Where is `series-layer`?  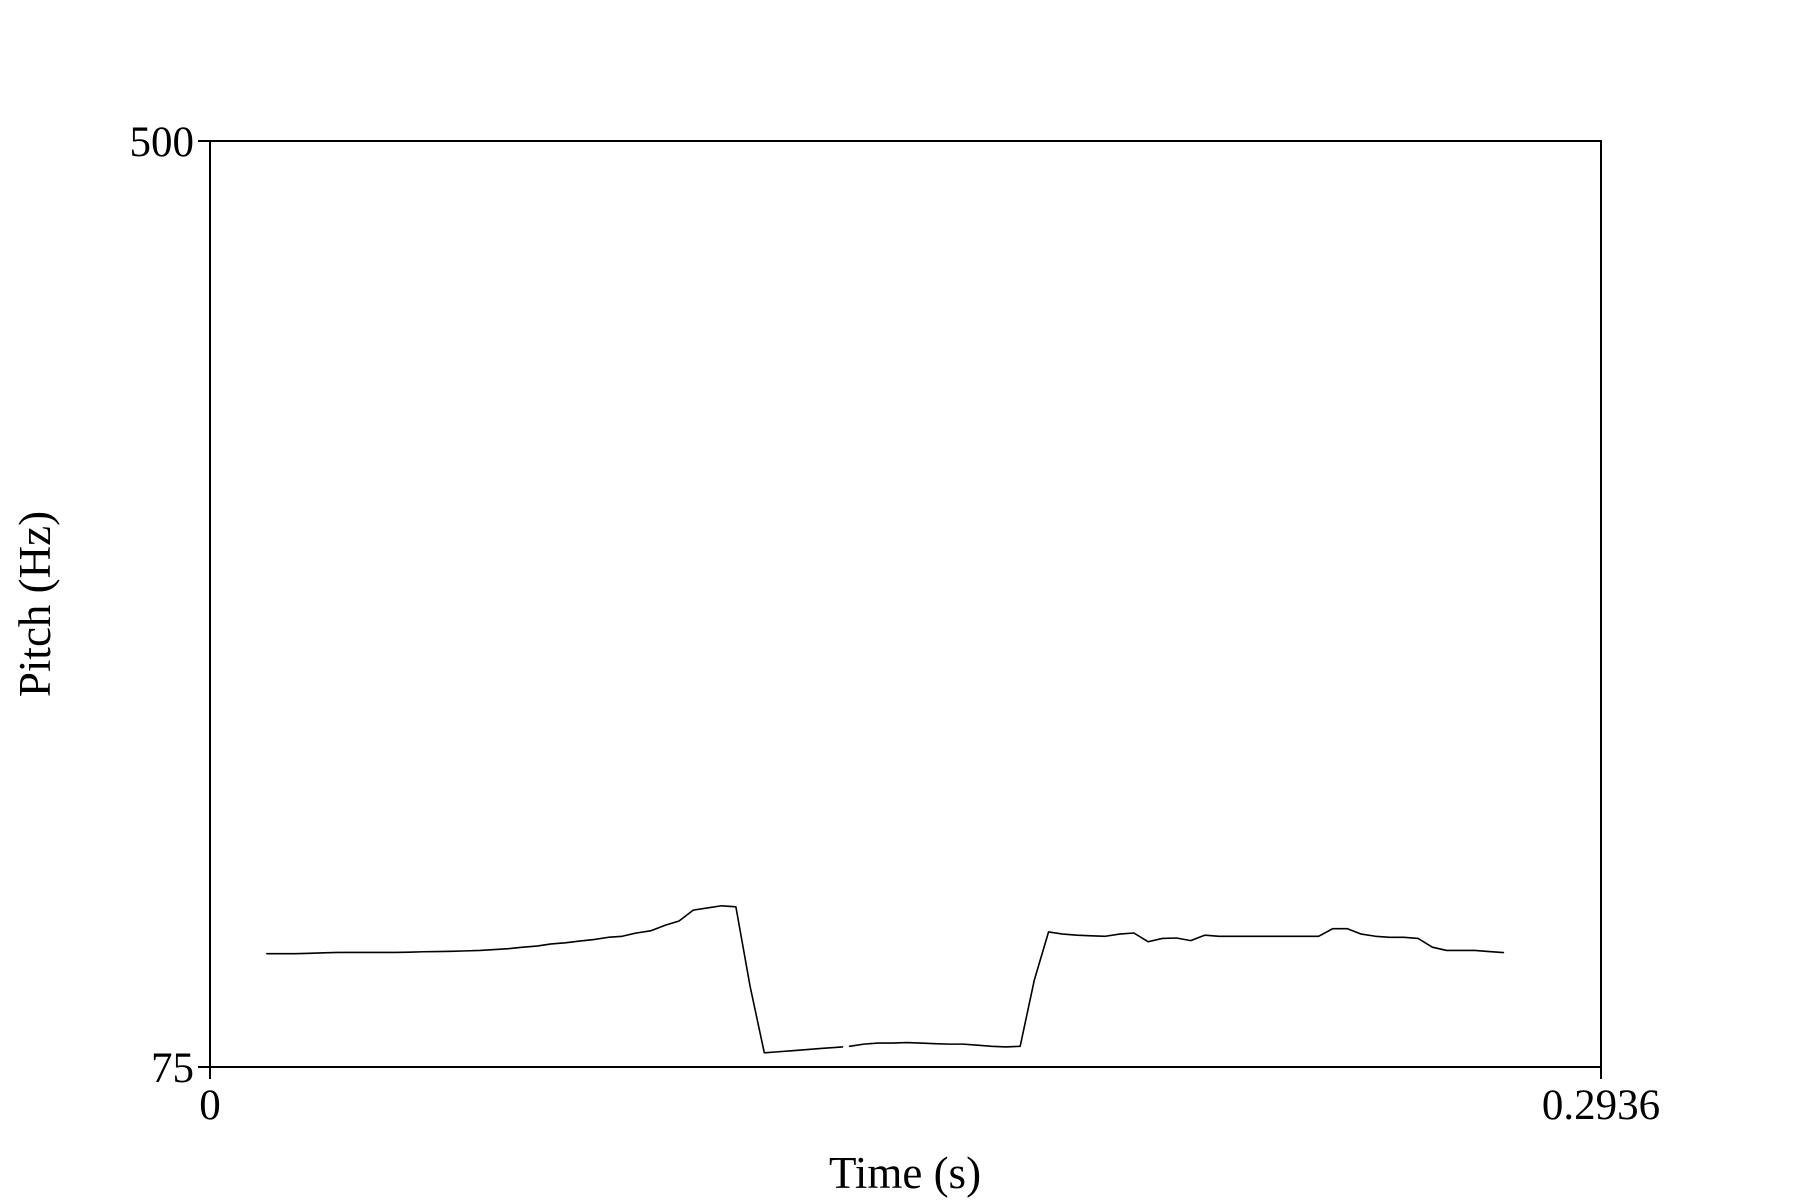 series-layer is located at coordinates (885, 979).